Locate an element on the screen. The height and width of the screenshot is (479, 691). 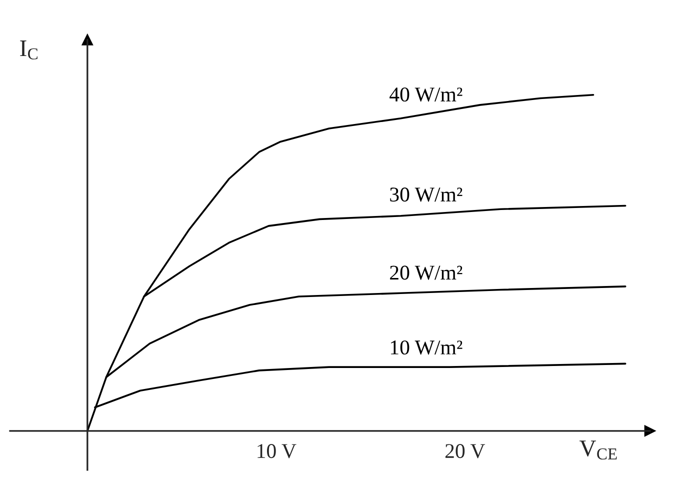
x-tick-label: 20 V is located at coordinates (465, 451).